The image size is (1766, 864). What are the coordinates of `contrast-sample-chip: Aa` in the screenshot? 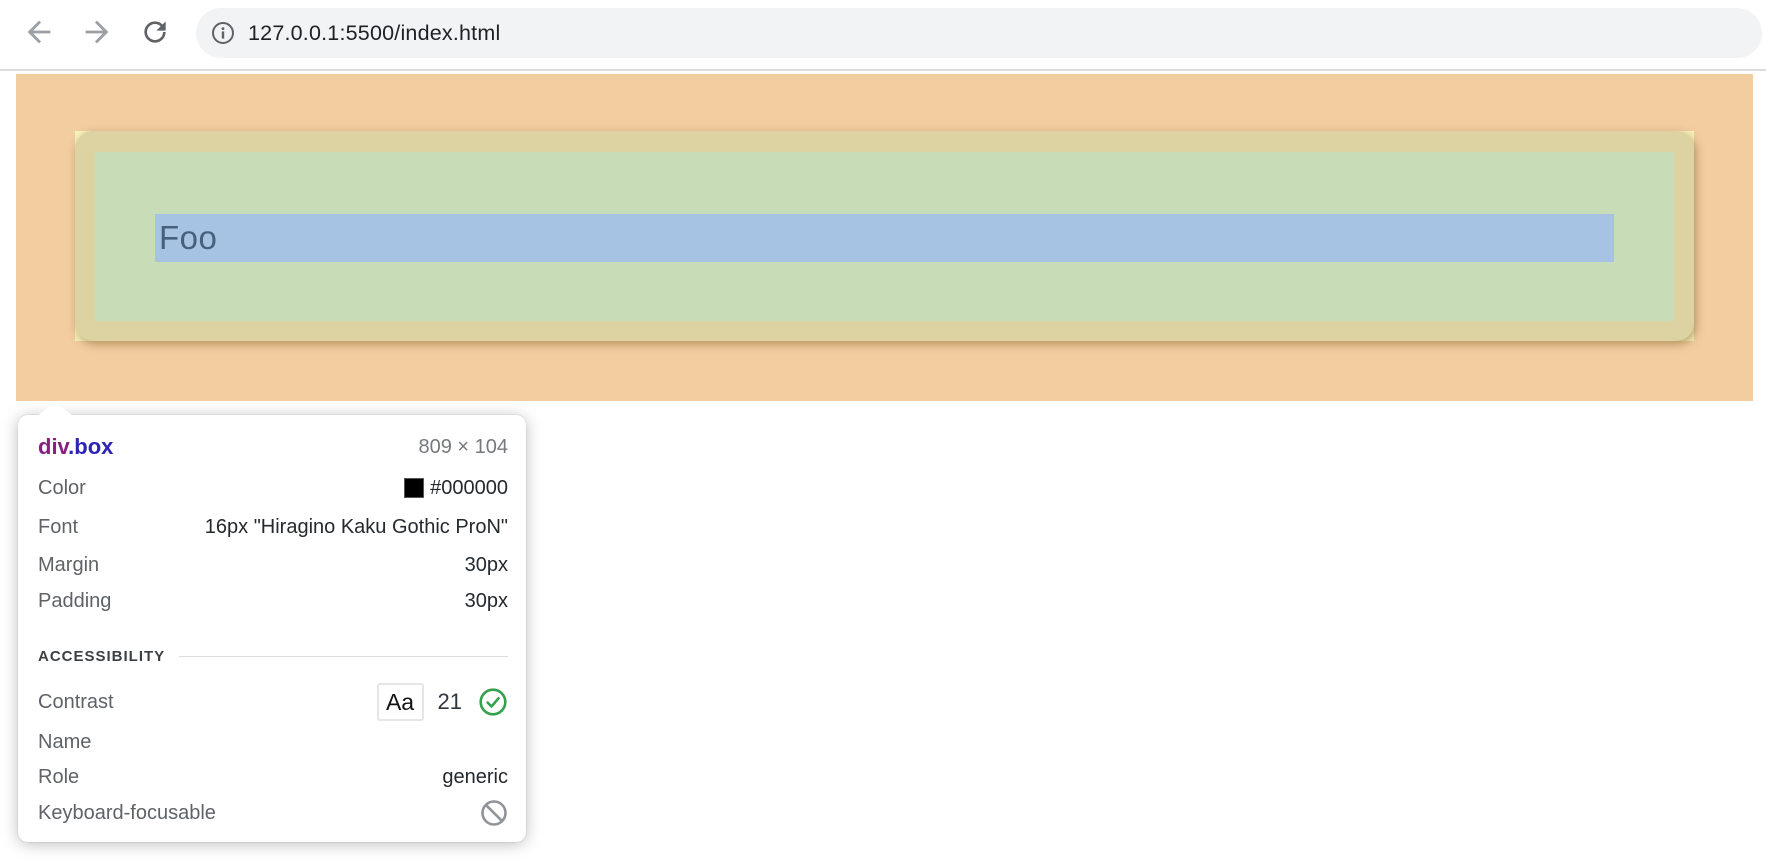 It's located at (400, 702).